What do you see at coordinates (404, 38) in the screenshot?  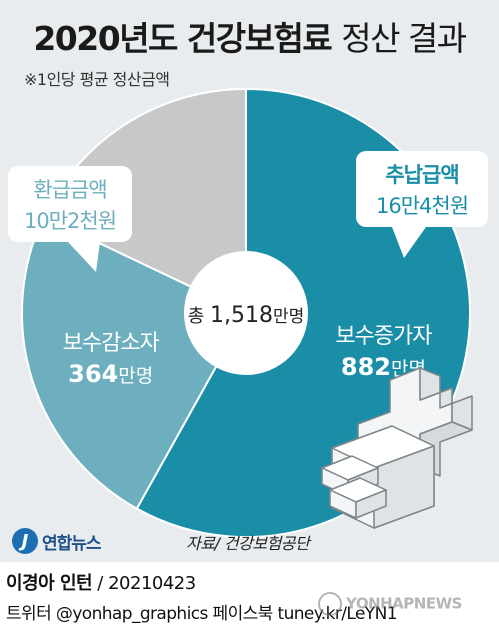 I see `title-light: 정산 결과` at bounding box center [404, 38].